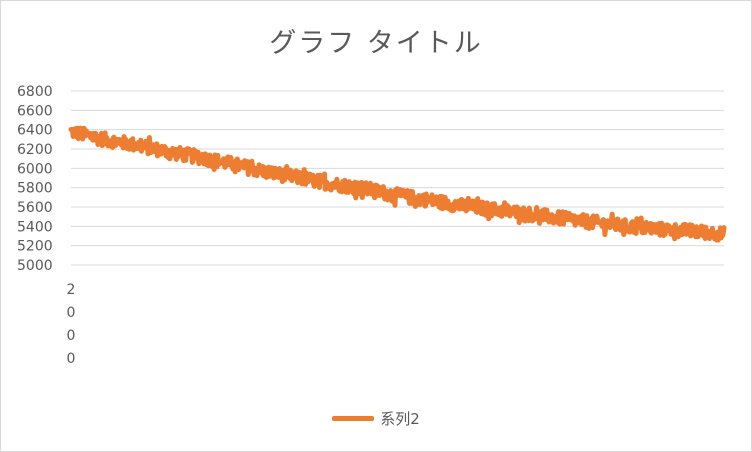  Describe the element at coordinates (35, 266) in the screenshot. I see `y-tick-label: 5000` at that location.